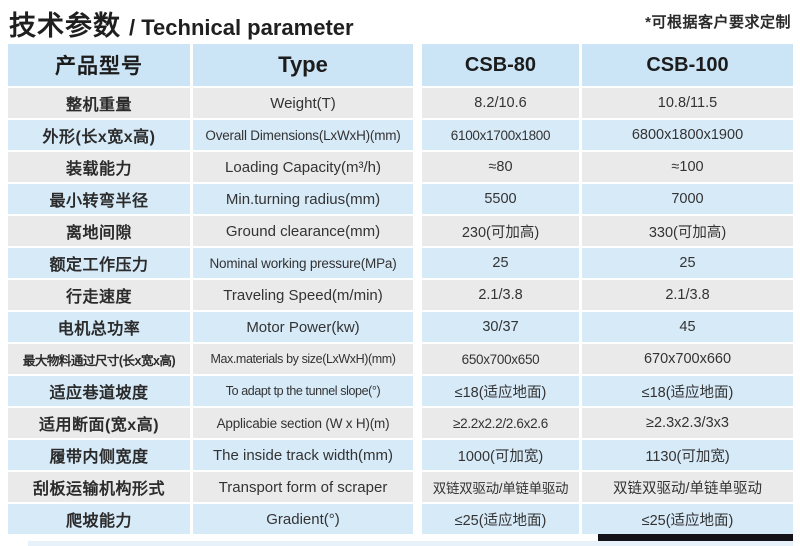 The width and height of the screenshot is (800, 546). What do you see at coordinates (410, 543) in the screenshot?
I see `footer-strip` at bounding box center [410, 543].